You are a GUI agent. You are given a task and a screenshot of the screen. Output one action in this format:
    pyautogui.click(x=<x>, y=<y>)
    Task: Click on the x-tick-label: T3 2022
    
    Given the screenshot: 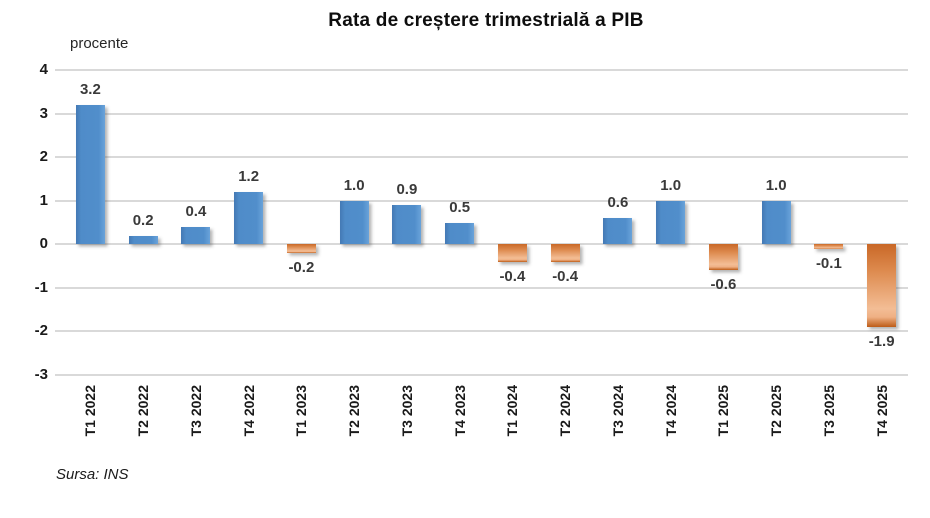 What is the action you would take?
    pyautogui.click(x=195, y=411)
    